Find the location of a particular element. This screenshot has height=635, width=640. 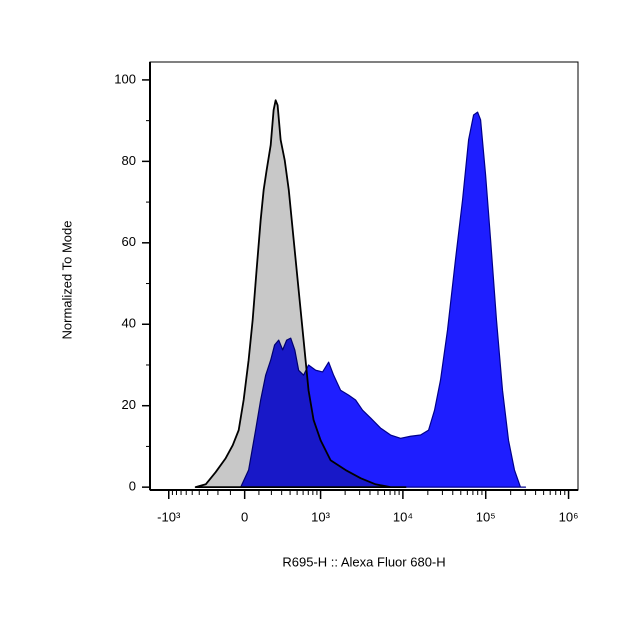

y-axis-label: Normalized To Mode is located at coordinates (66, 280).